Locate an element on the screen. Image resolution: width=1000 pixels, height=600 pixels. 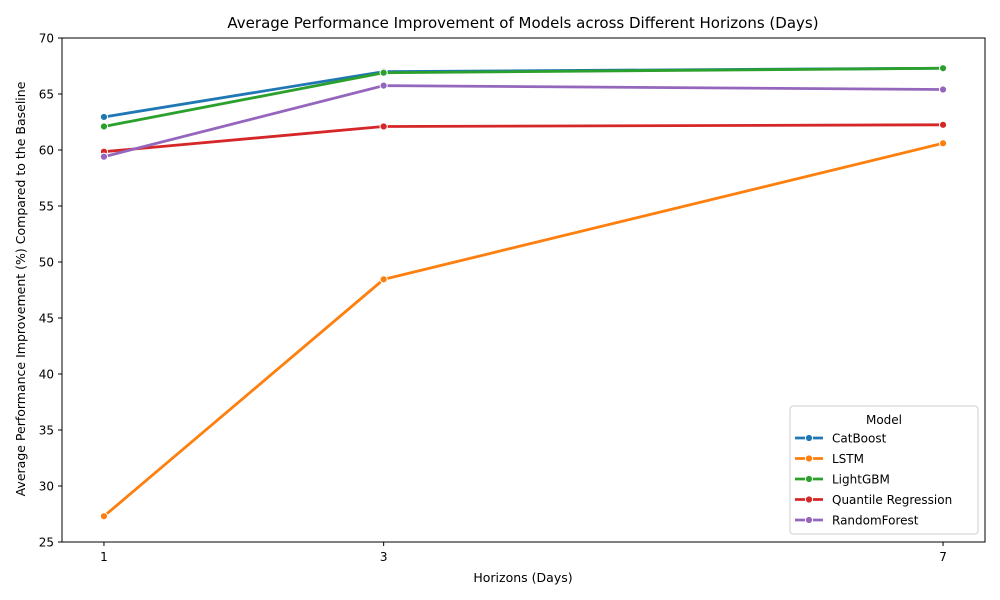
x-axis-label: Horizons (Days) is located at coordinates (522, 577).